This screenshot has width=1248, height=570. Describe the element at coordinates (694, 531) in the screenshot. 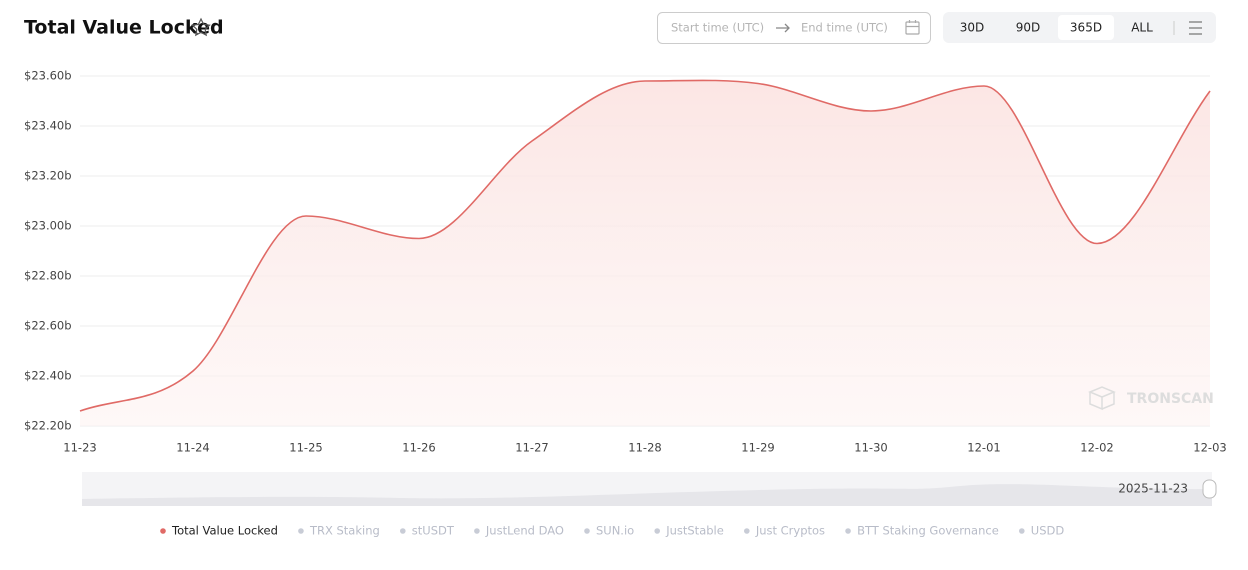

I see `legend-label: JustStable` at that location.